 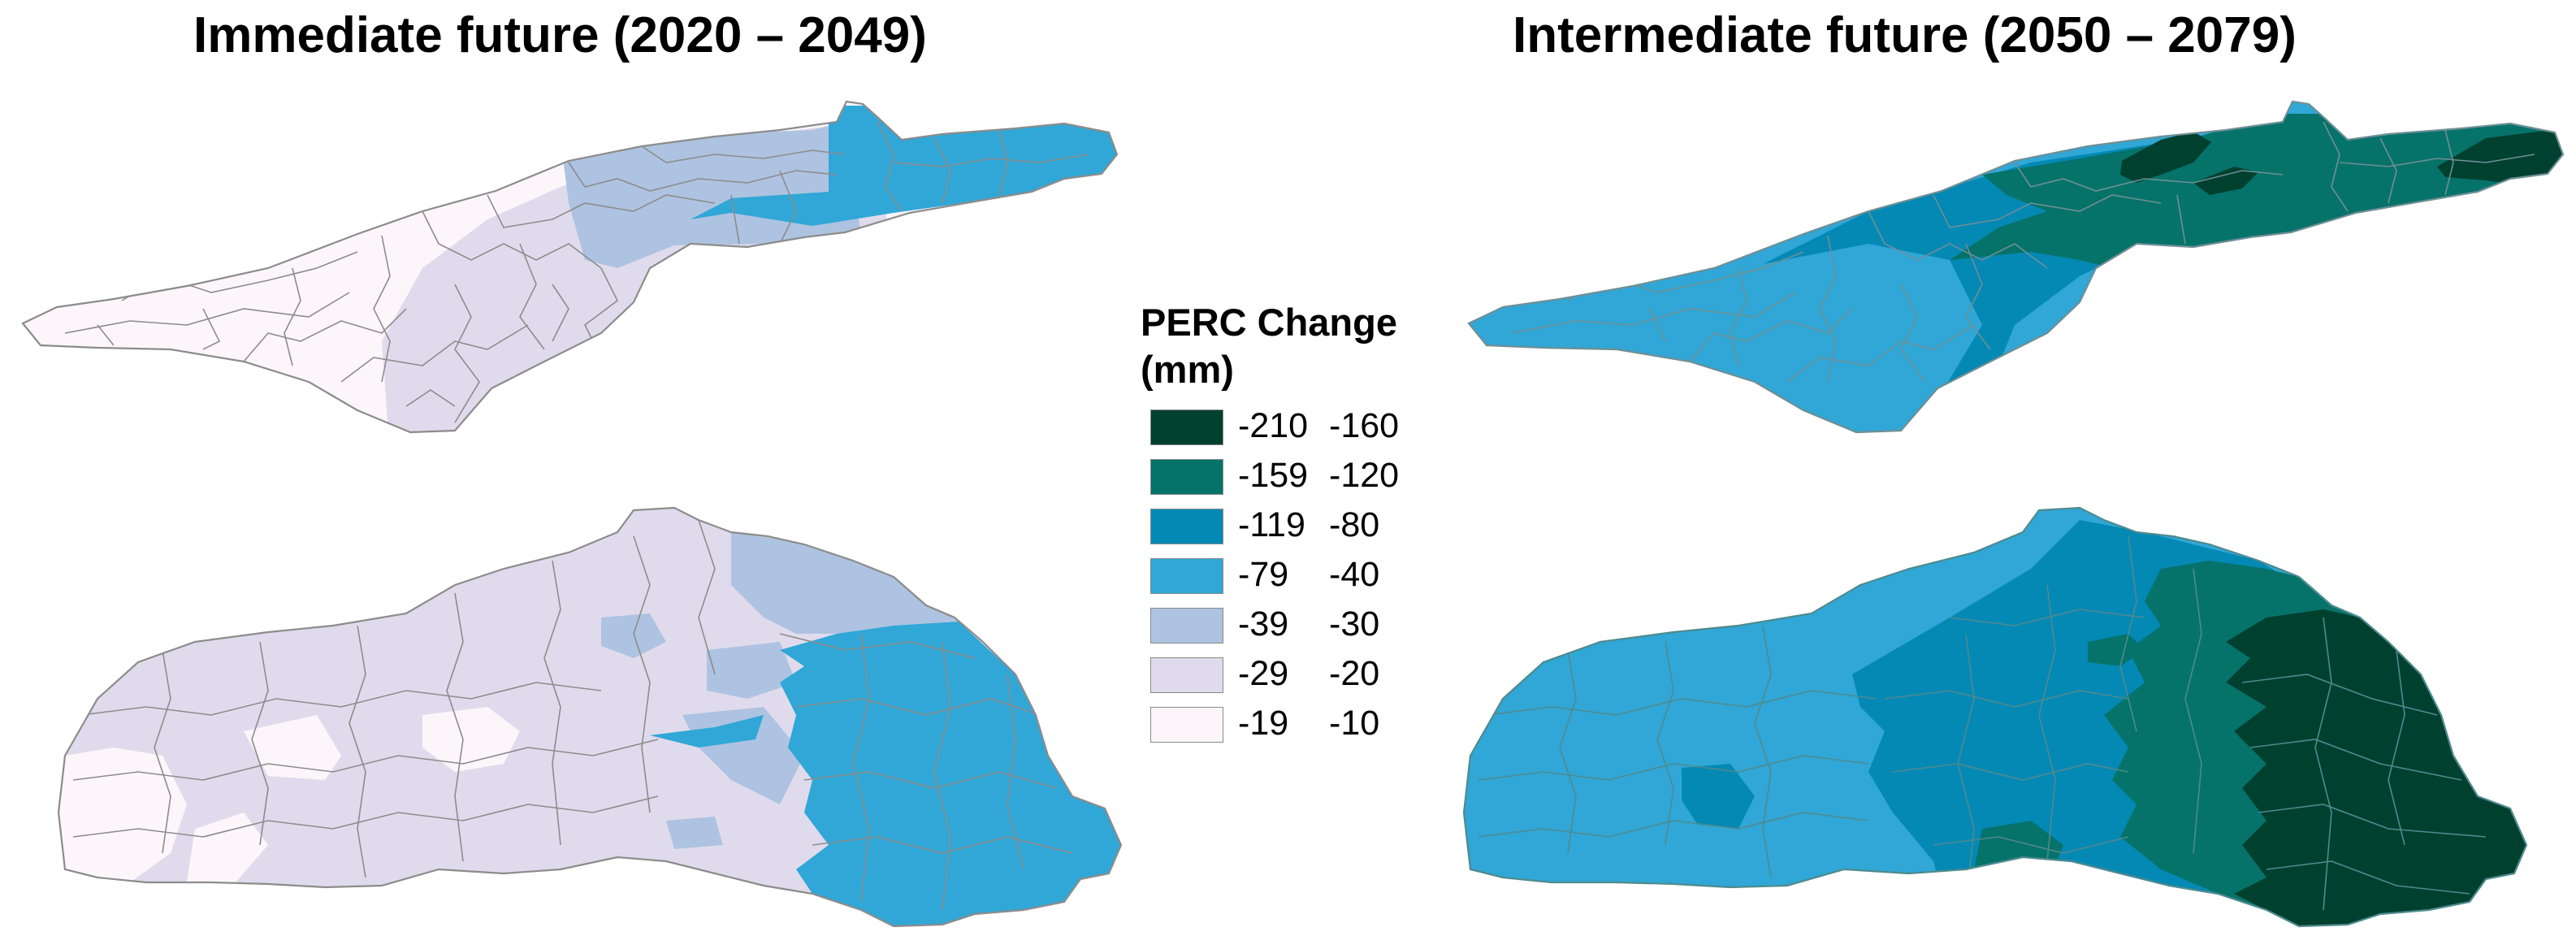 I want to click on legend-item: -79 -40, so click(x=1269, y=576).